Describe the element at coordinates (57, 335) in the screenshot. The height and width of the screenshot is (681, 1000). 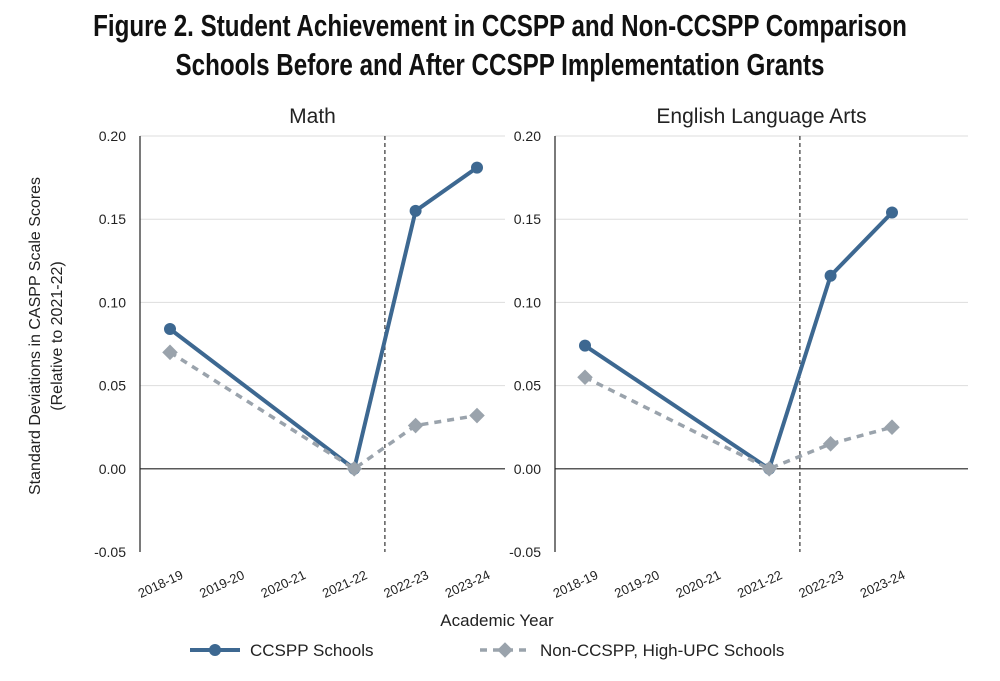
I see `y-axis-label-line2: (Relative to 2021-22)` at that location.